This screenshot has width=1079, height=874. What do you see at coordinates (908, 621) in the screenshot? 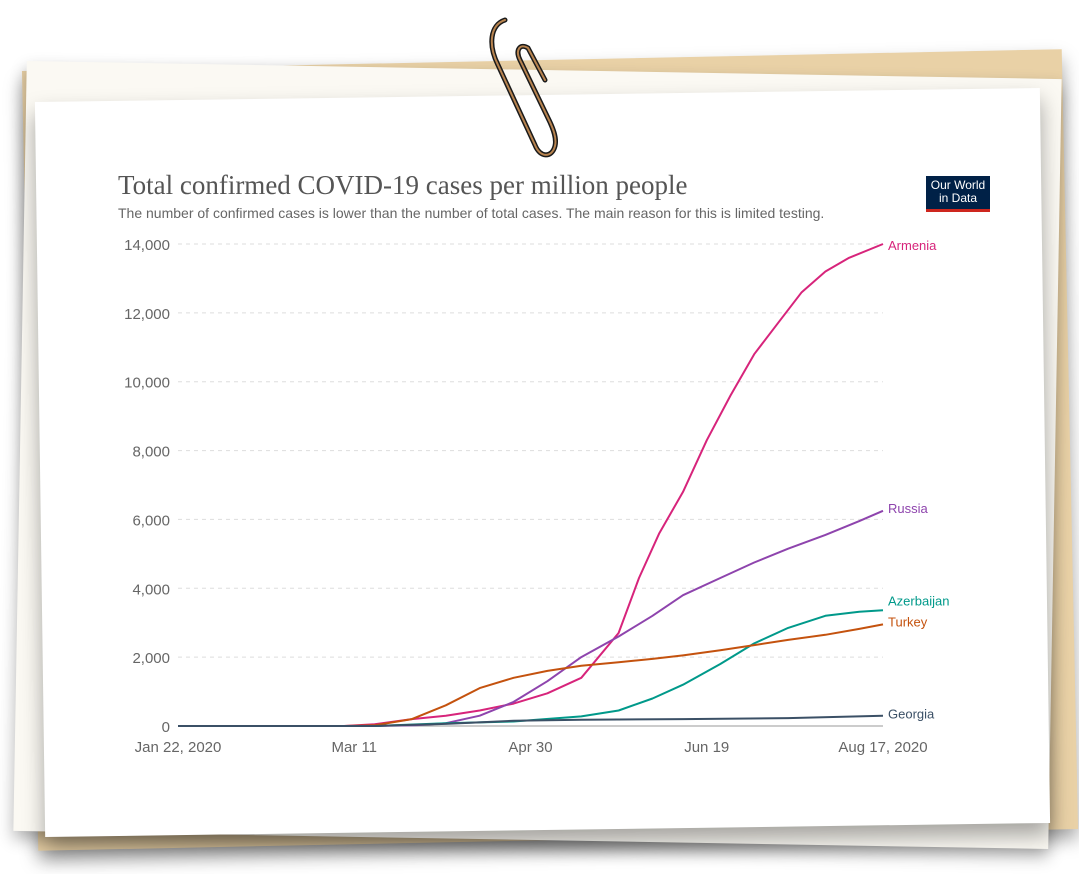
I see `series-label-turkey: Turkey` at bounding box center [908, 621].